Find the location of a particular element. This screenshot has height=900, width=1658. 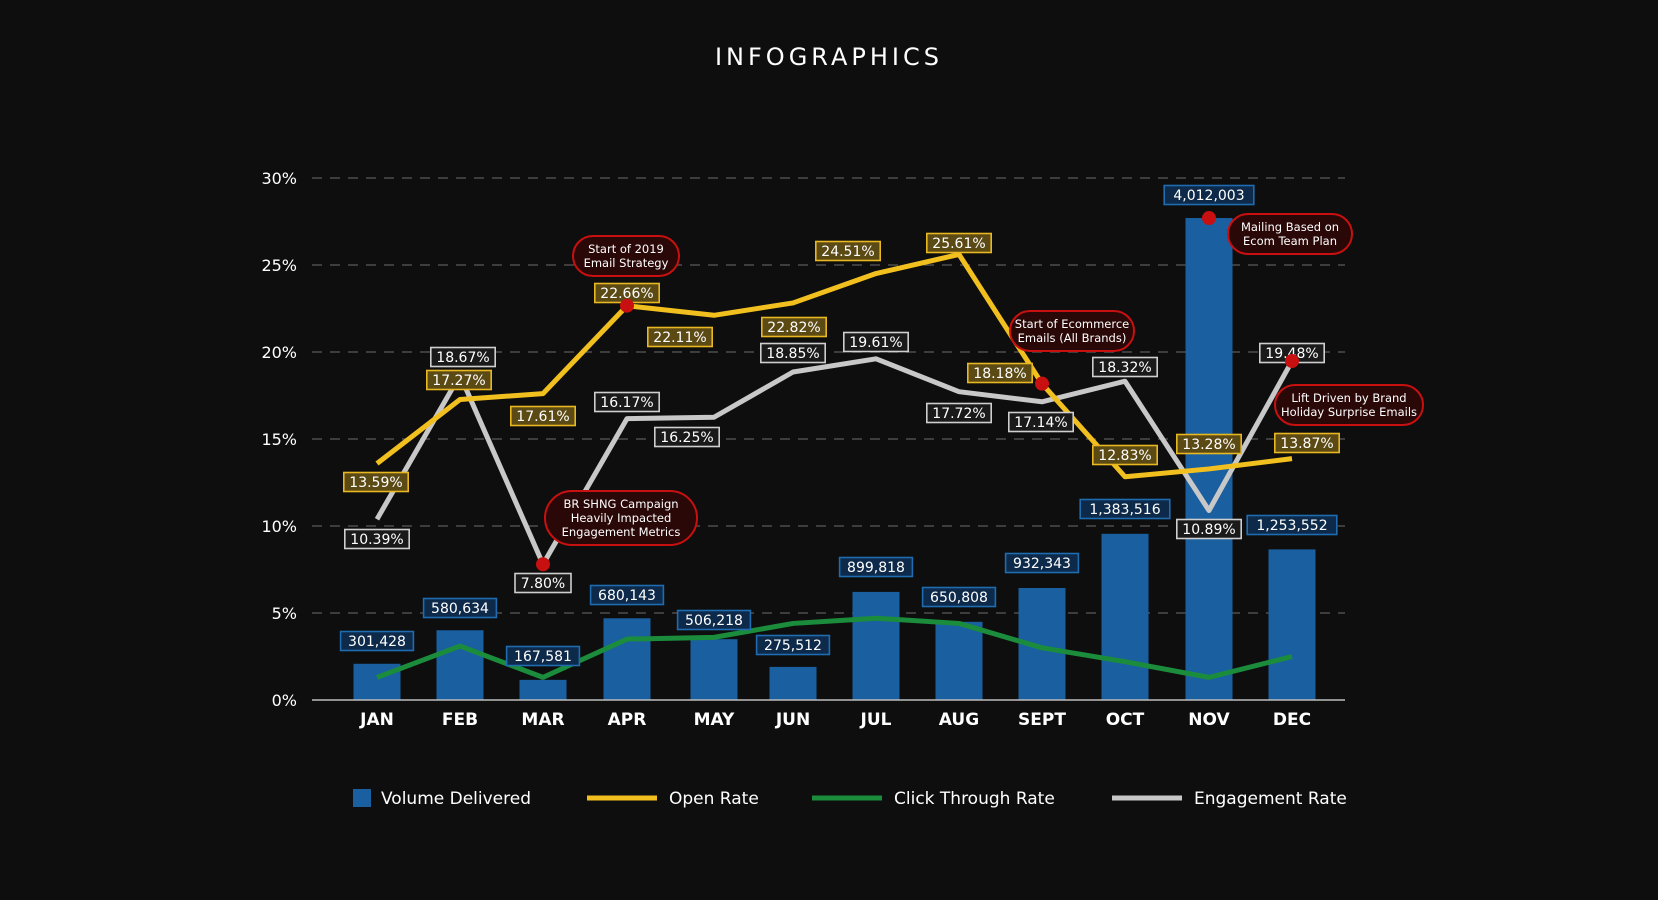

volume-label-text: 167,581 is located at coordinates (543, 657).